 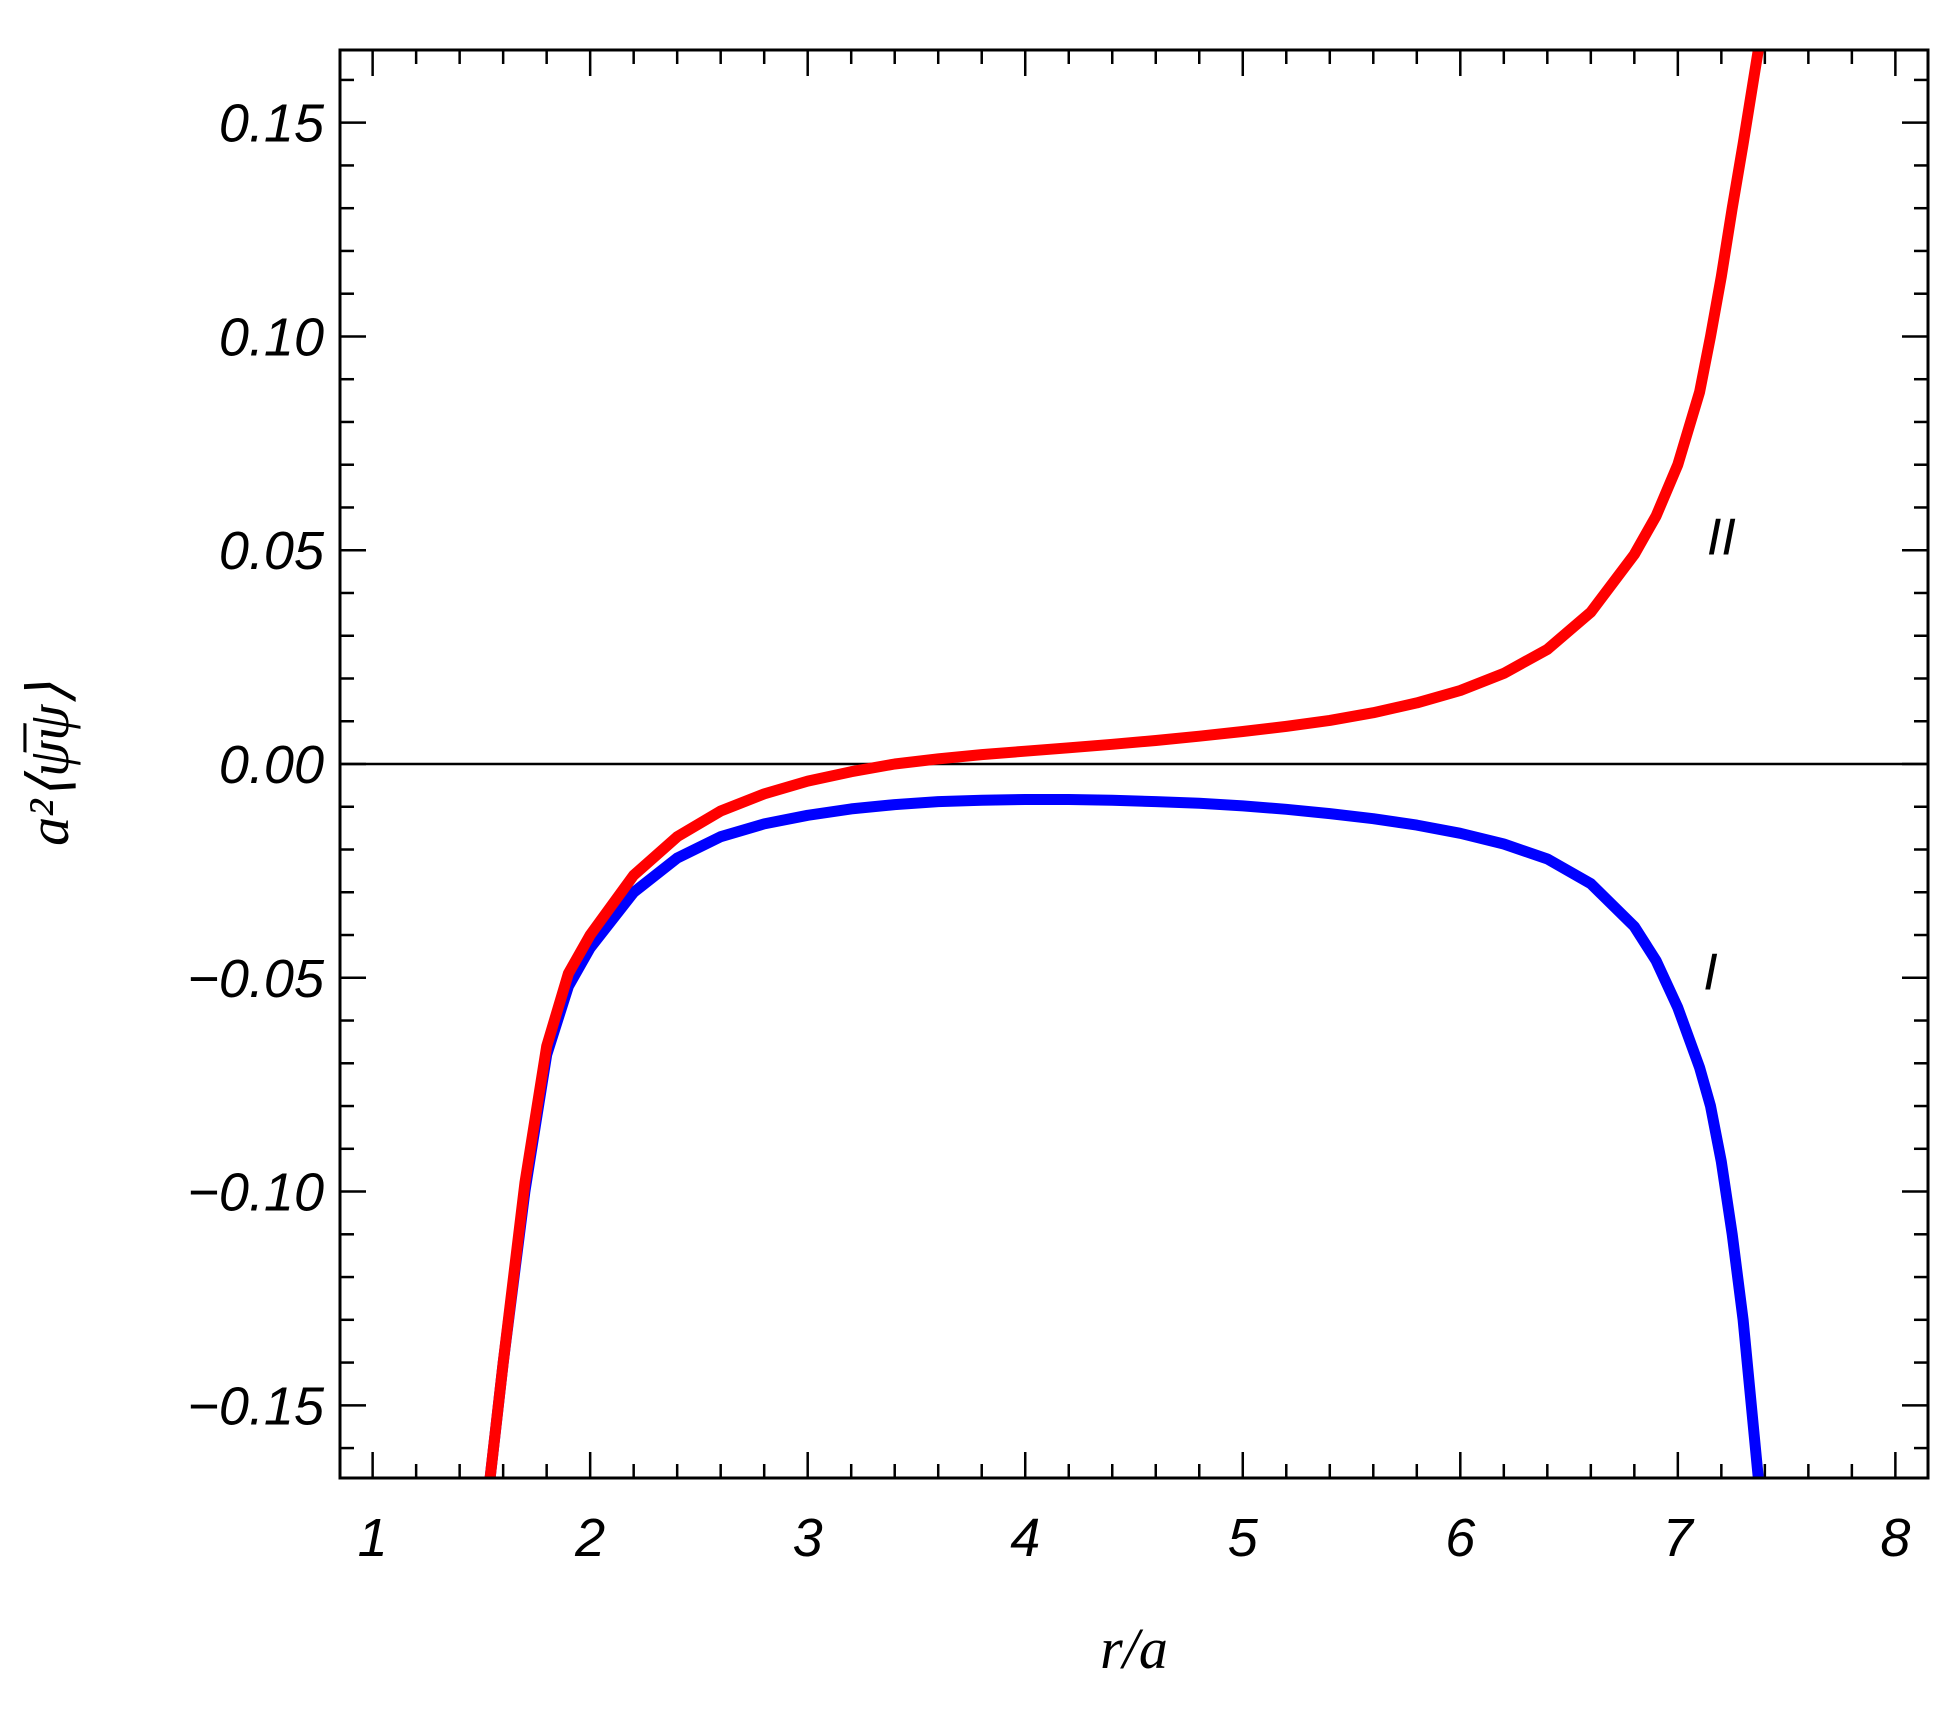 I want to click on annotation-layer: III, so click(x=1719, y=755).